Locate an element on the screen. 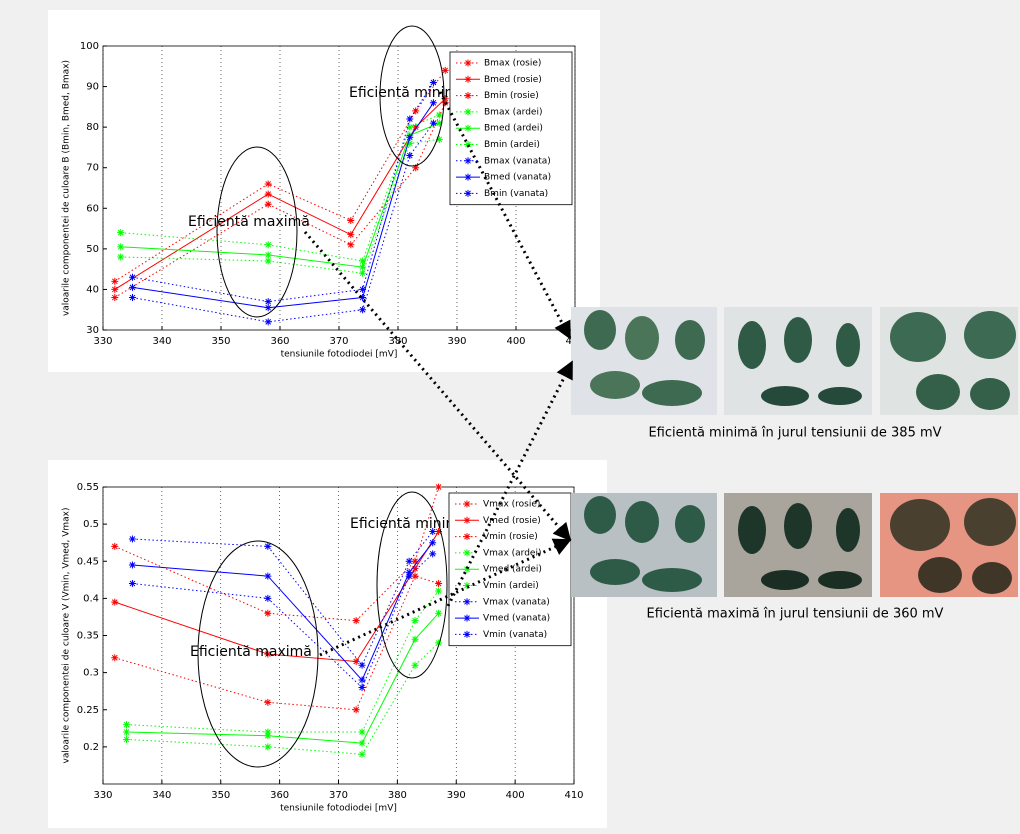 The image size is (1020, 834). y-tick-label: 0.5 is located at coordinates (91, 524).